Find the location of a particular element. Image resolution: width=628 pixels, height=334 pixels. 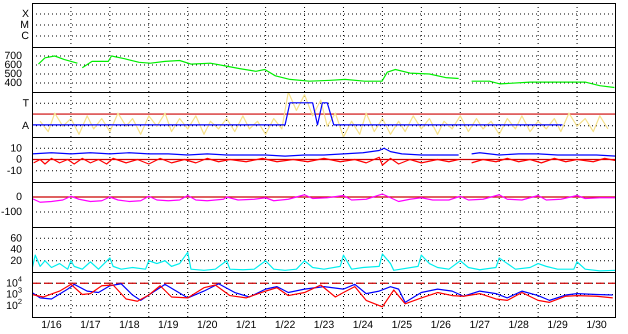

x-tick-label: 1/20 is located at coordinates (207, 325).